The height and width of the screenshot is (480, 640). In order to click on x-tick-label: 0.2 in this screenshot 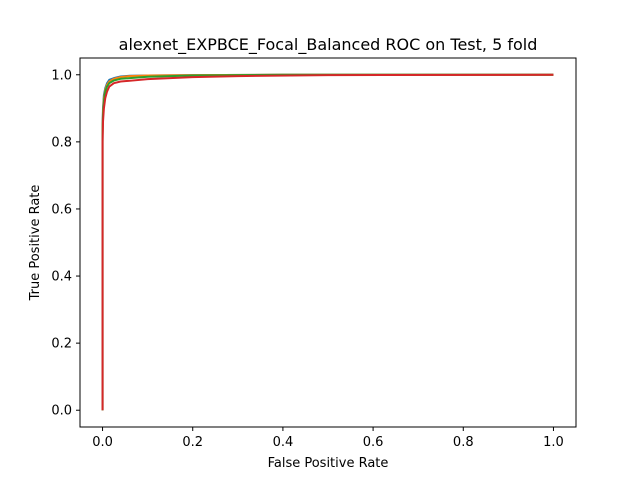, I will do `click(192, 442)`.